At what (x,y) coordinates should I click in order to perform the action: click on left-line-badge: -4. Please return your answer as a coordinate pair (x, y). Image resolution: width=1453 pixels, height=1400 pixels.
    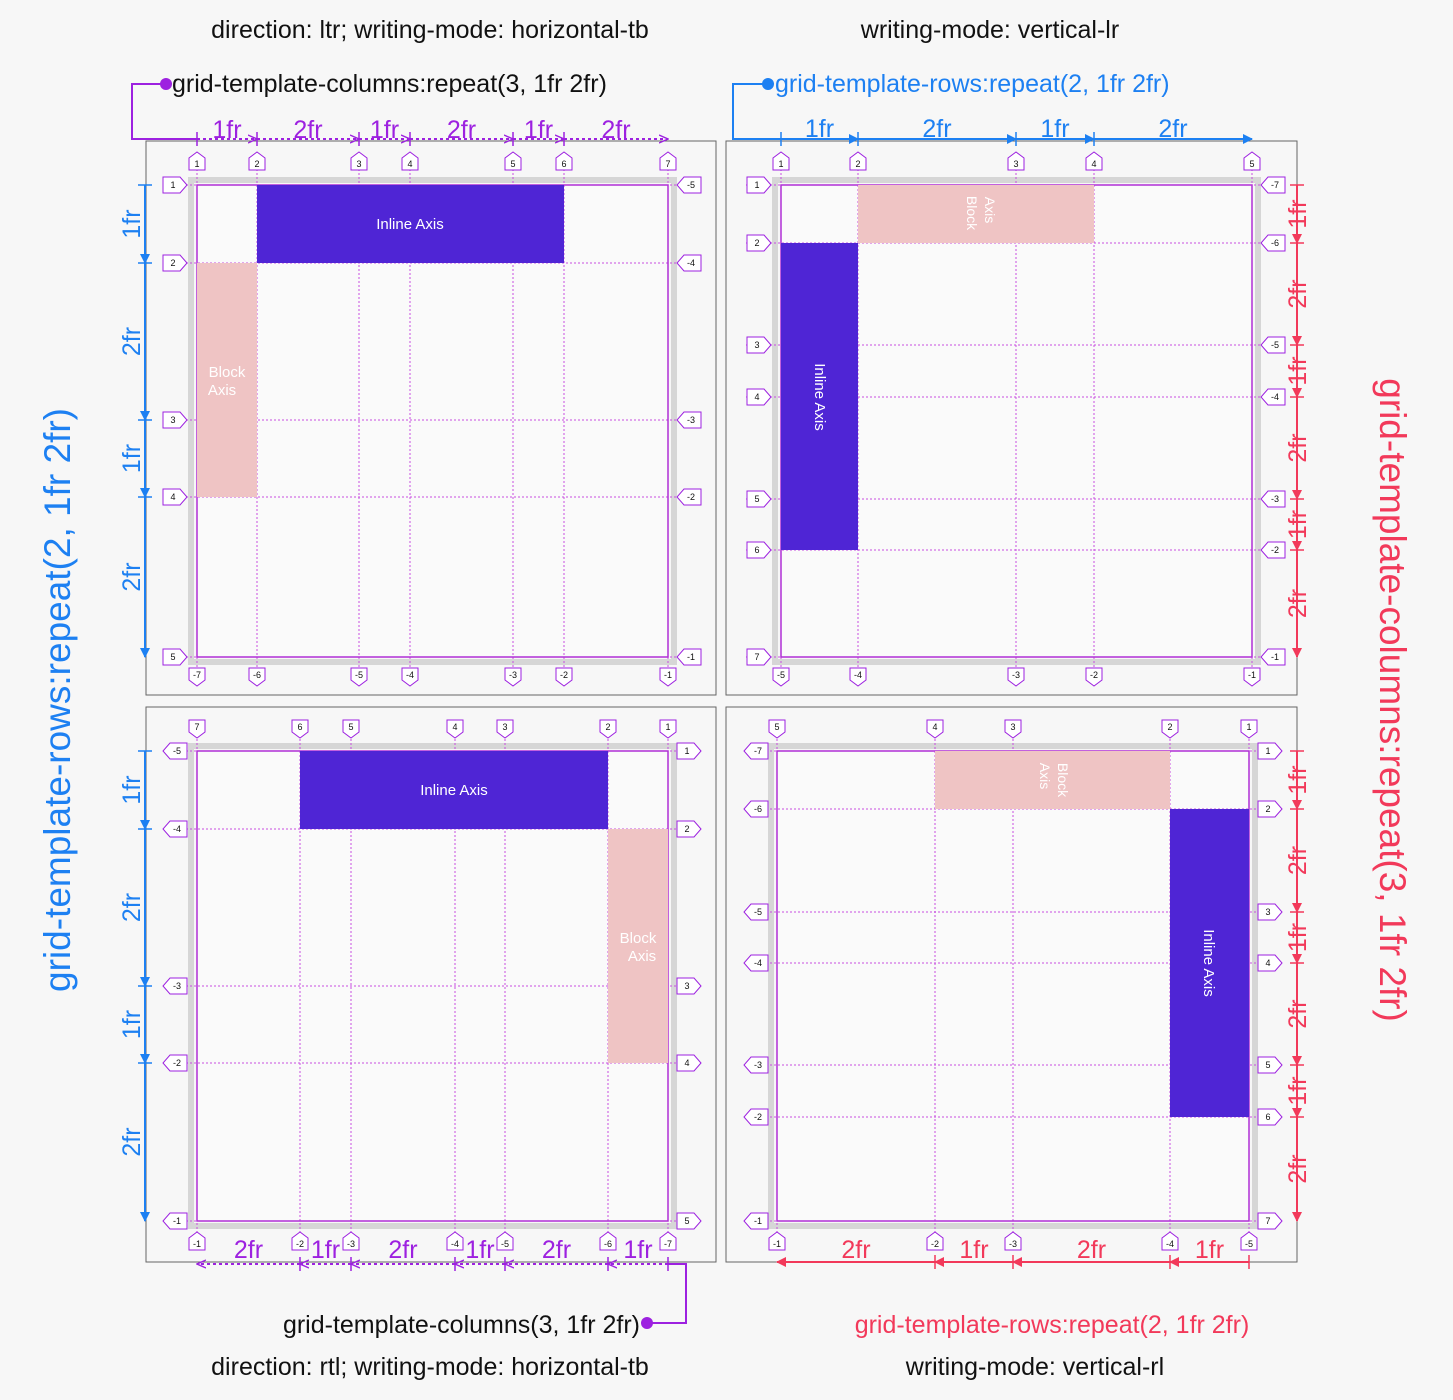
    Looking at the image, I should click on (175, 829).